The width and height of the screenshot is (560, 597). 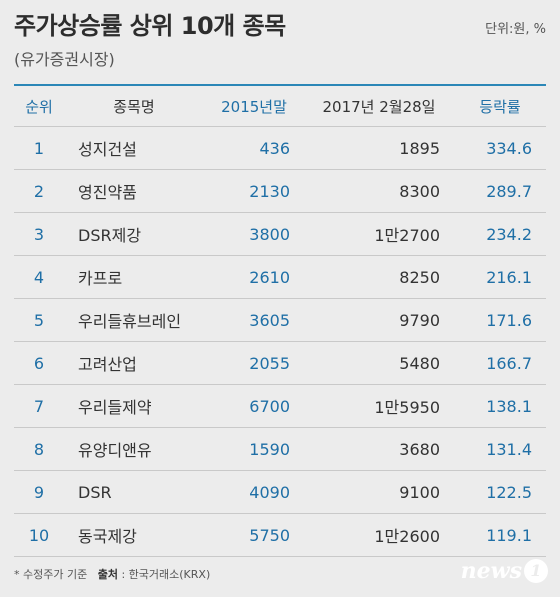 What do you see at coordinates (107, 574) in the screenshot?
I see `source-label: 출처` at bounding box center [107, 574].